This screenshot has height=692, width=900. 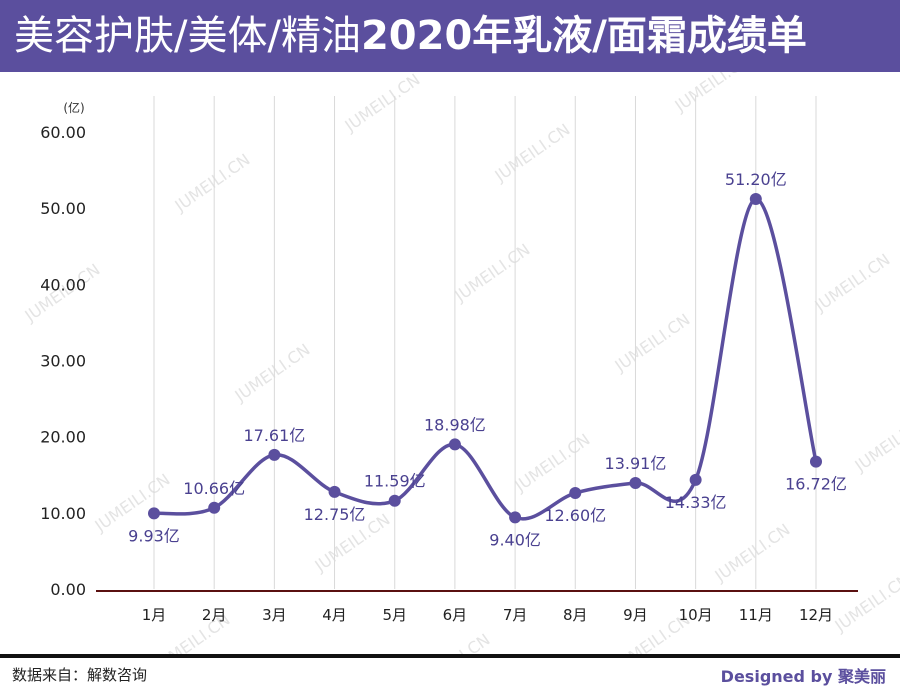 I want to click on x-tick-label: 1月, so click(x=154, y=615).